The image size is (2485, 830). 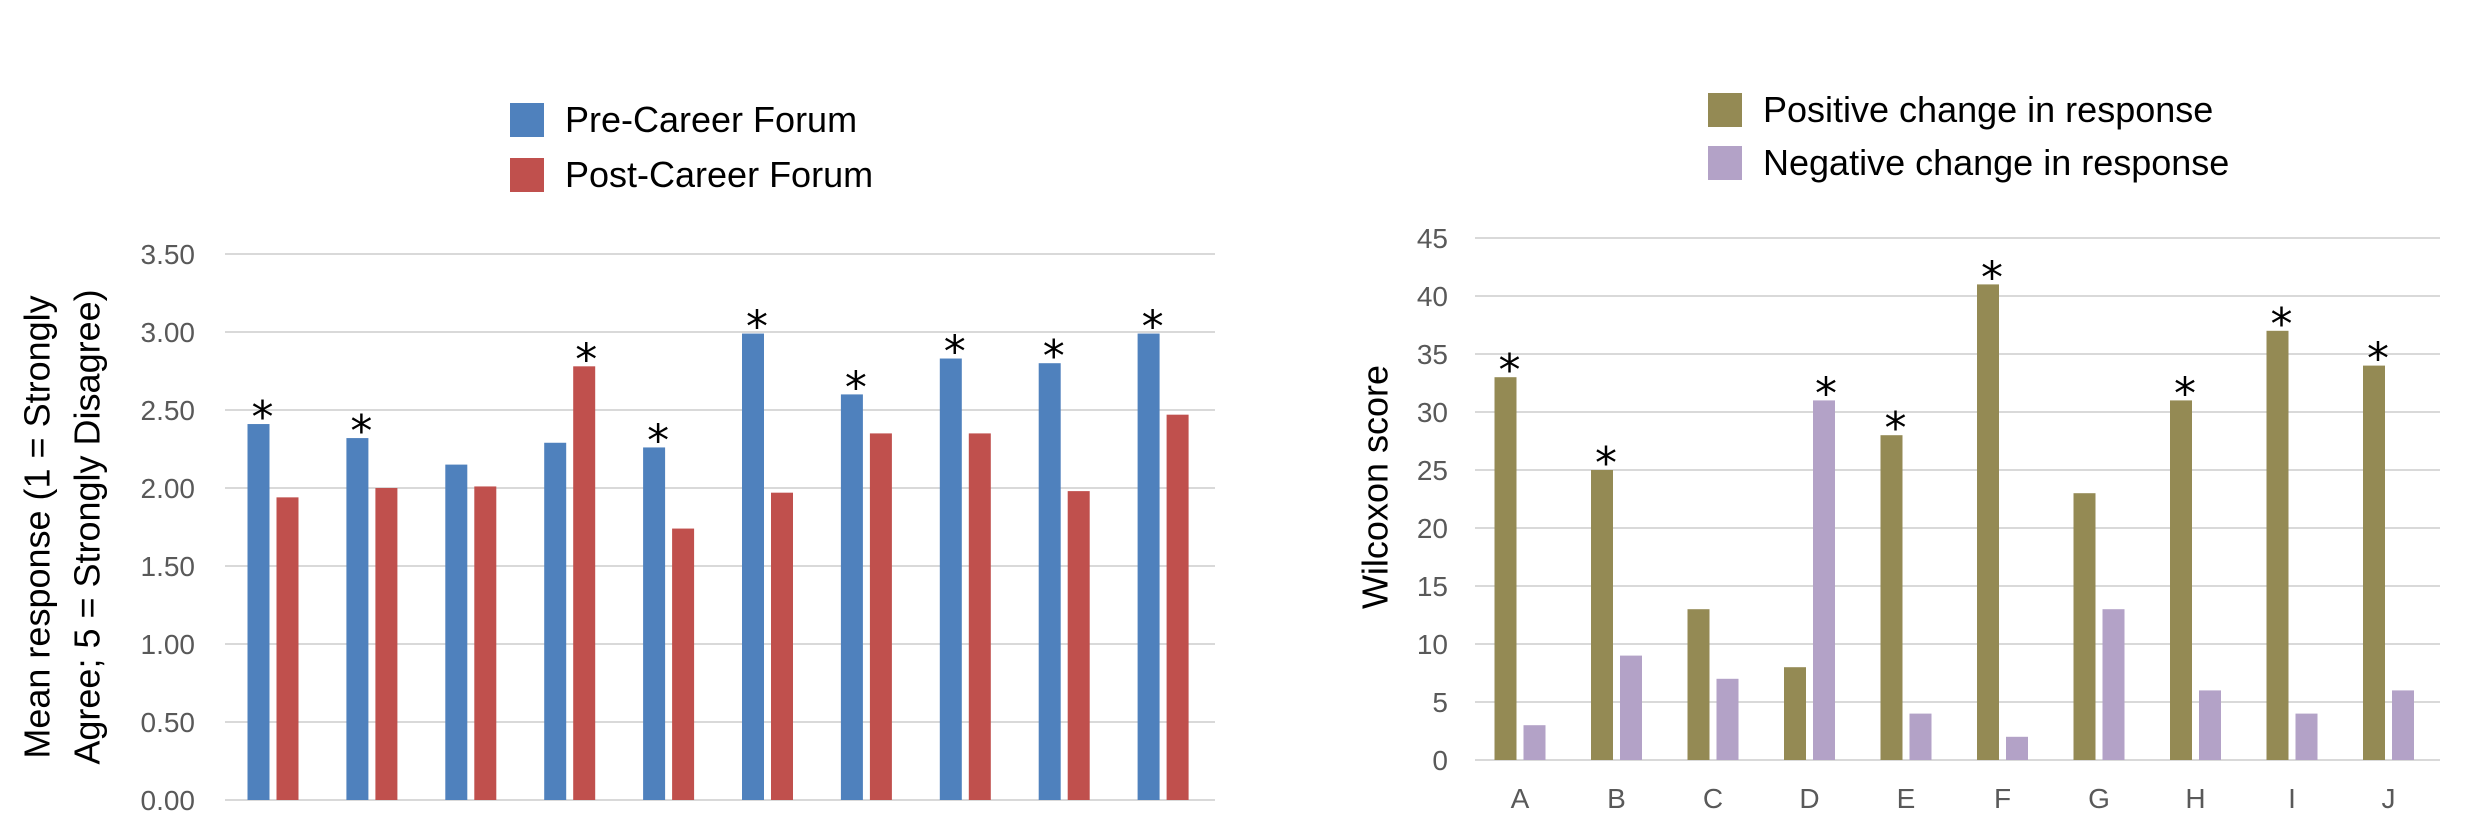 What do you see at coordinates (168, 488) in the screenshot?
I see `y-tick-label: 2.00` at bounding box center [168, 488].